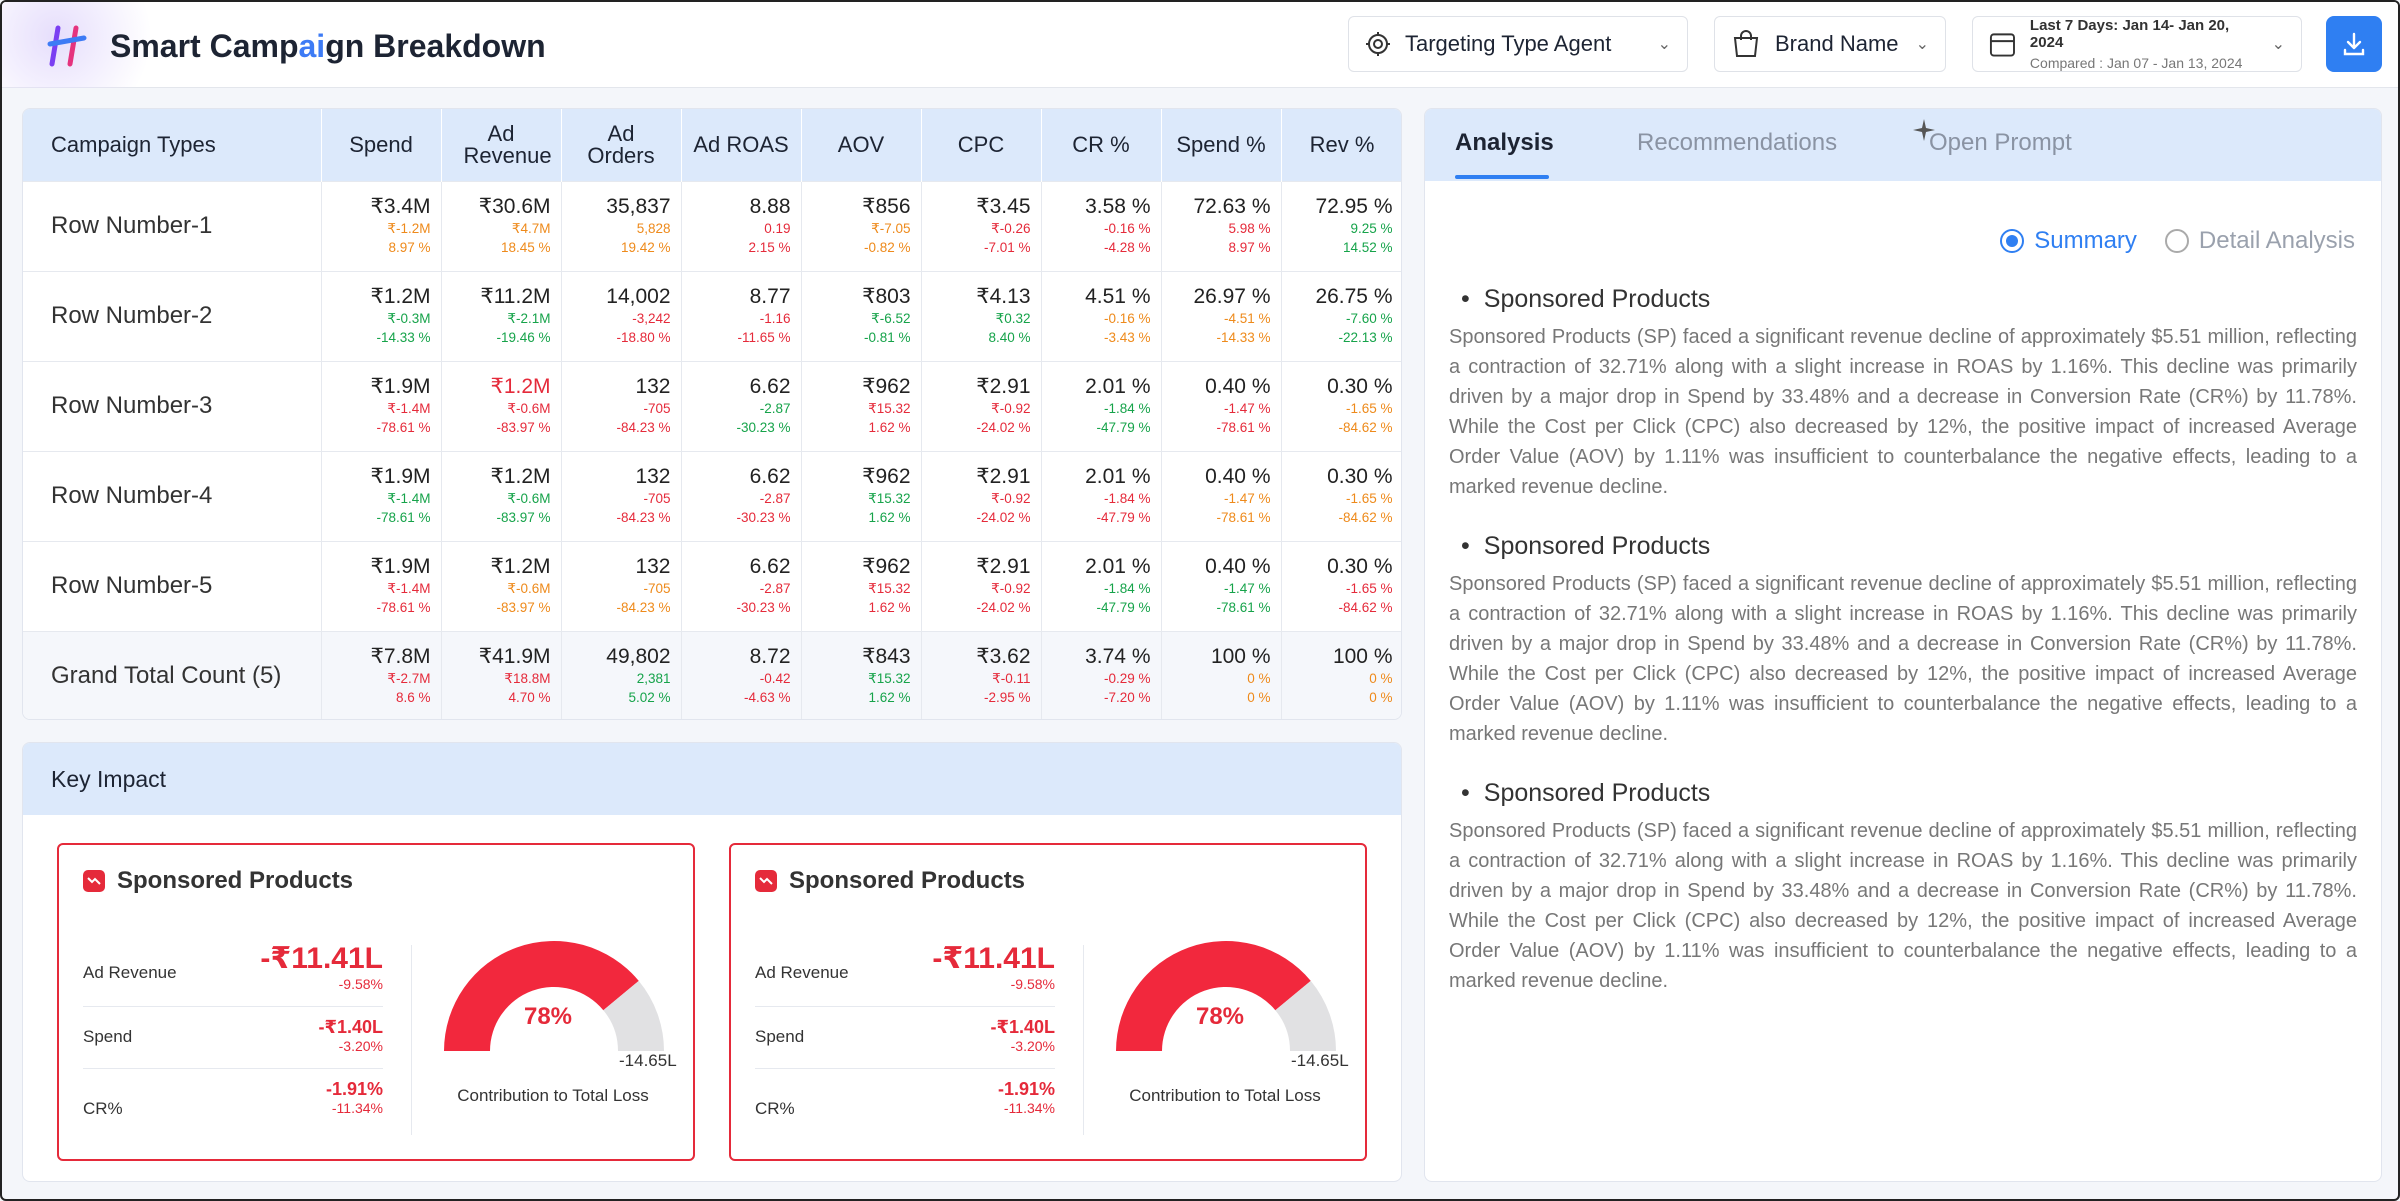 The image size is (2400, 1201). What do you see at coordinates (886, 206) in the screenshot?
I see `cell-value: ₹856` at bounding box center [886, 206].